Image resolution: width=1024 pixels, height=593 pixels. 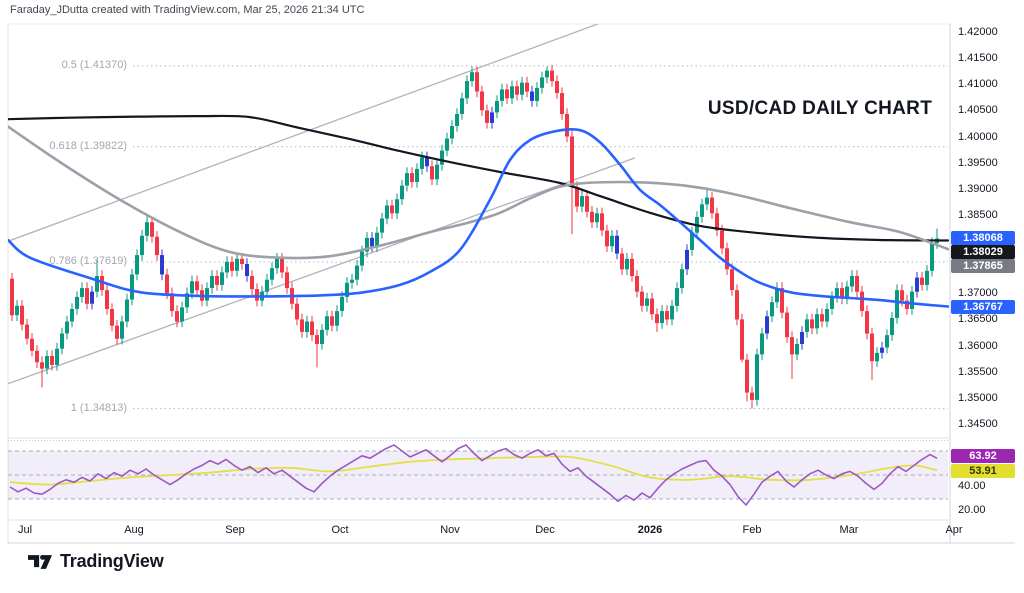 What do you see at coordinates (983, 471) in the screenshot?
I see `rsi-badge: 53.91` at bounding box center [983, 471].